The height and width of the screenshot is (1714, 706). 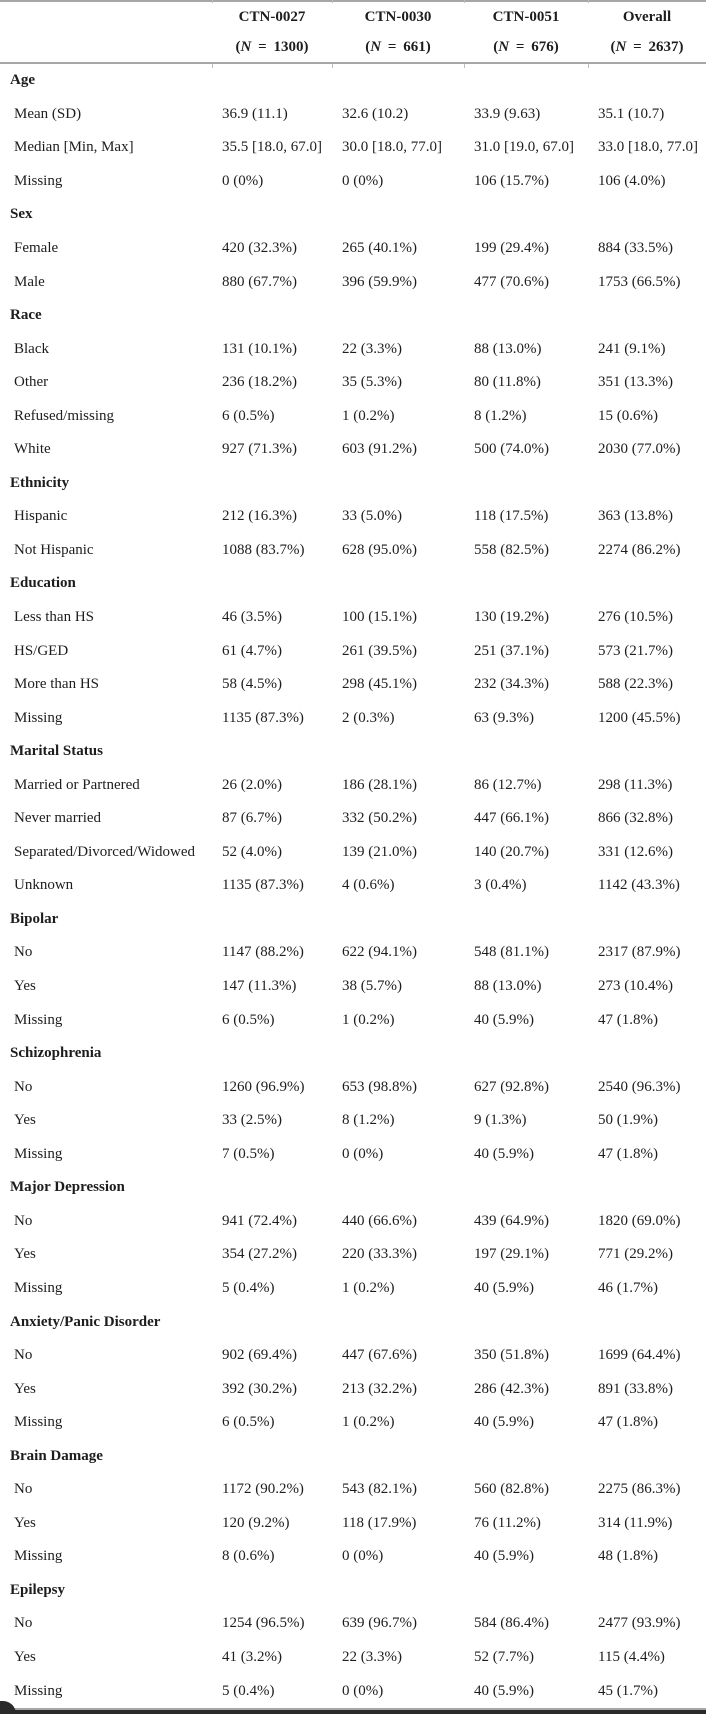 What do you see at coordinates (635, 784) in the screenshot?
I see `value-cell: 298 (11.3%)` at bounding box center [635, 784].